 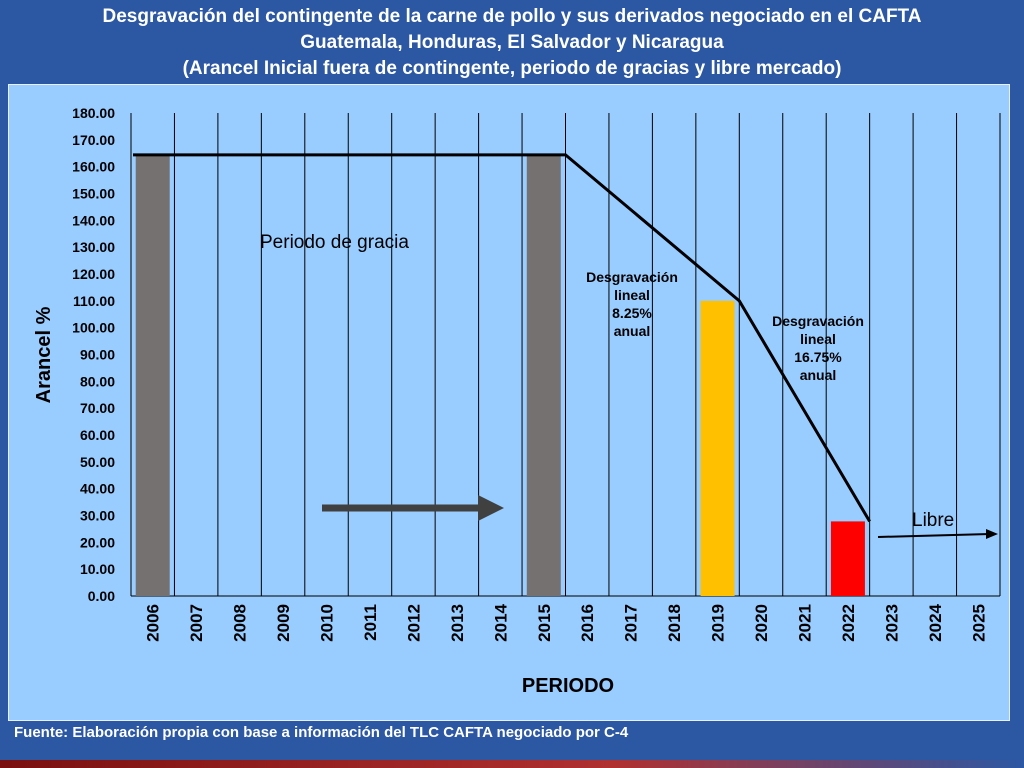 What do you see at coordinates (891, 623) in the screenshot?
I see `x-tick-label: 2023` at bounding box center [891, 623].